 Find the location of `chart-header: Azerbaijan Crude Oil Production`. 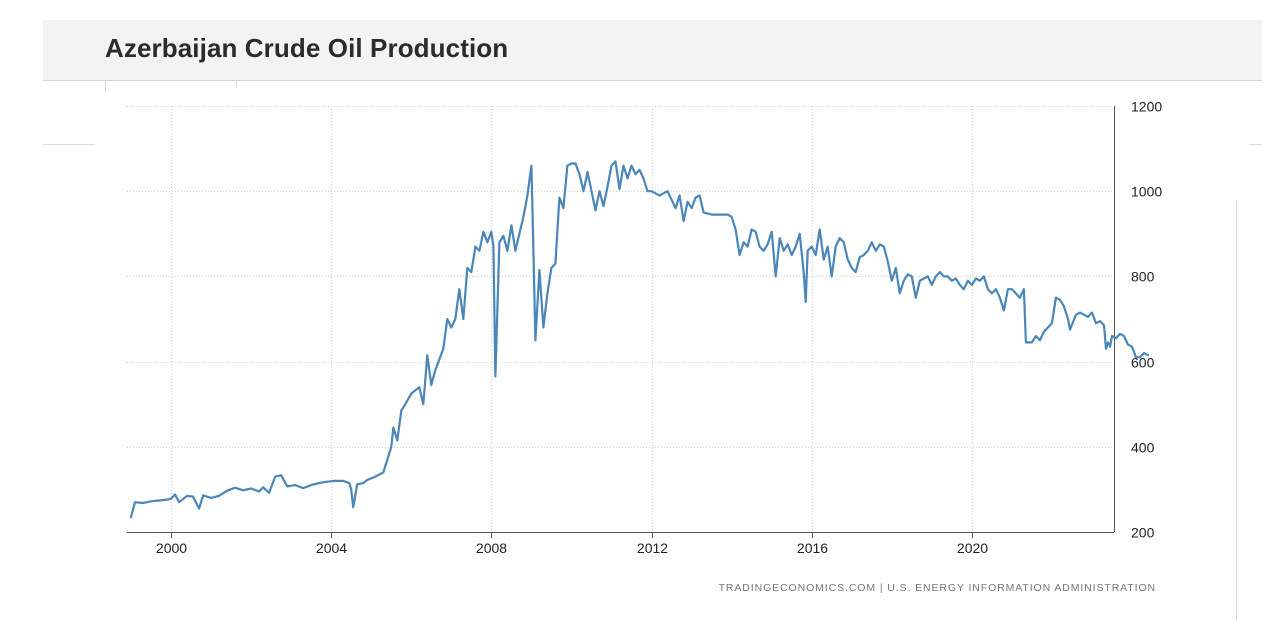

chart-header: Azerbaijan Crude Oil Production is located at coordinates (652, 50).